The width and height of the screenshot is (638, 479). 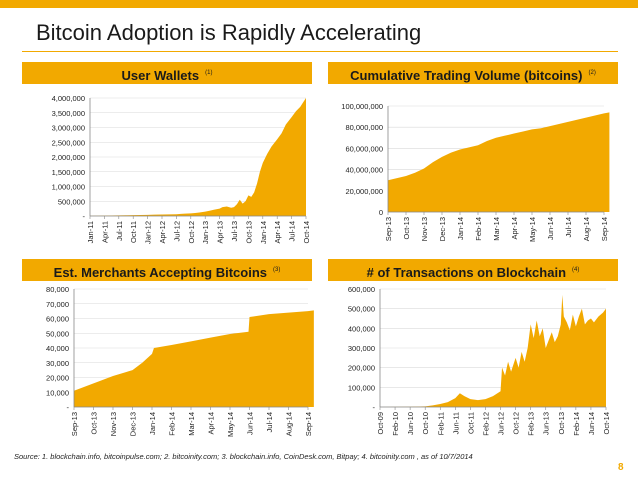 I want to click on x-tick-label: Feb-12, so click(x=485, y=424).